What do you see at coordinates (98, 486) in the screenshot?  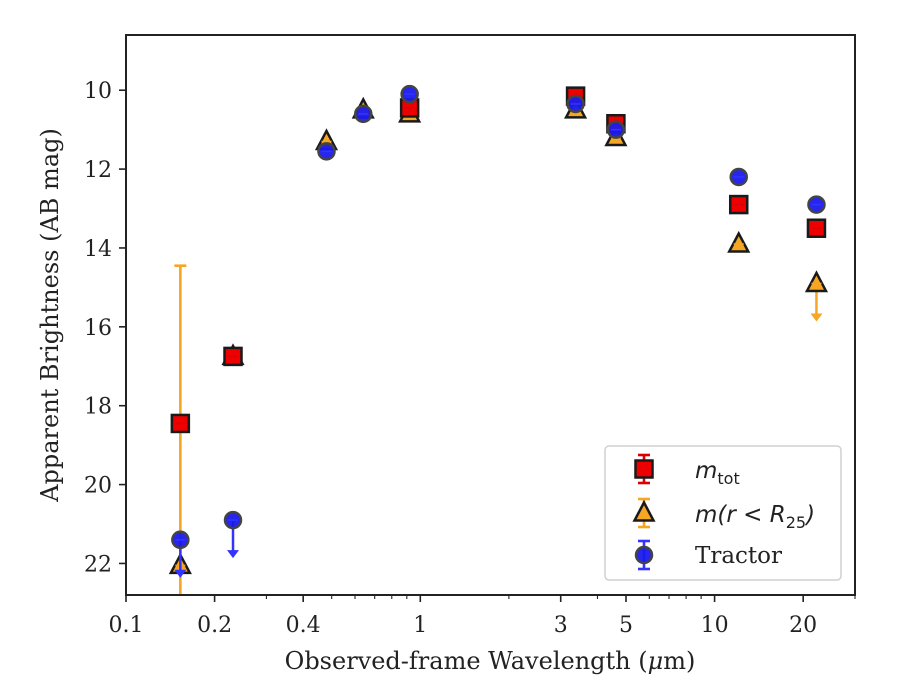 I see `y-tick-label-5: 20` at bounding box center [98, 486].